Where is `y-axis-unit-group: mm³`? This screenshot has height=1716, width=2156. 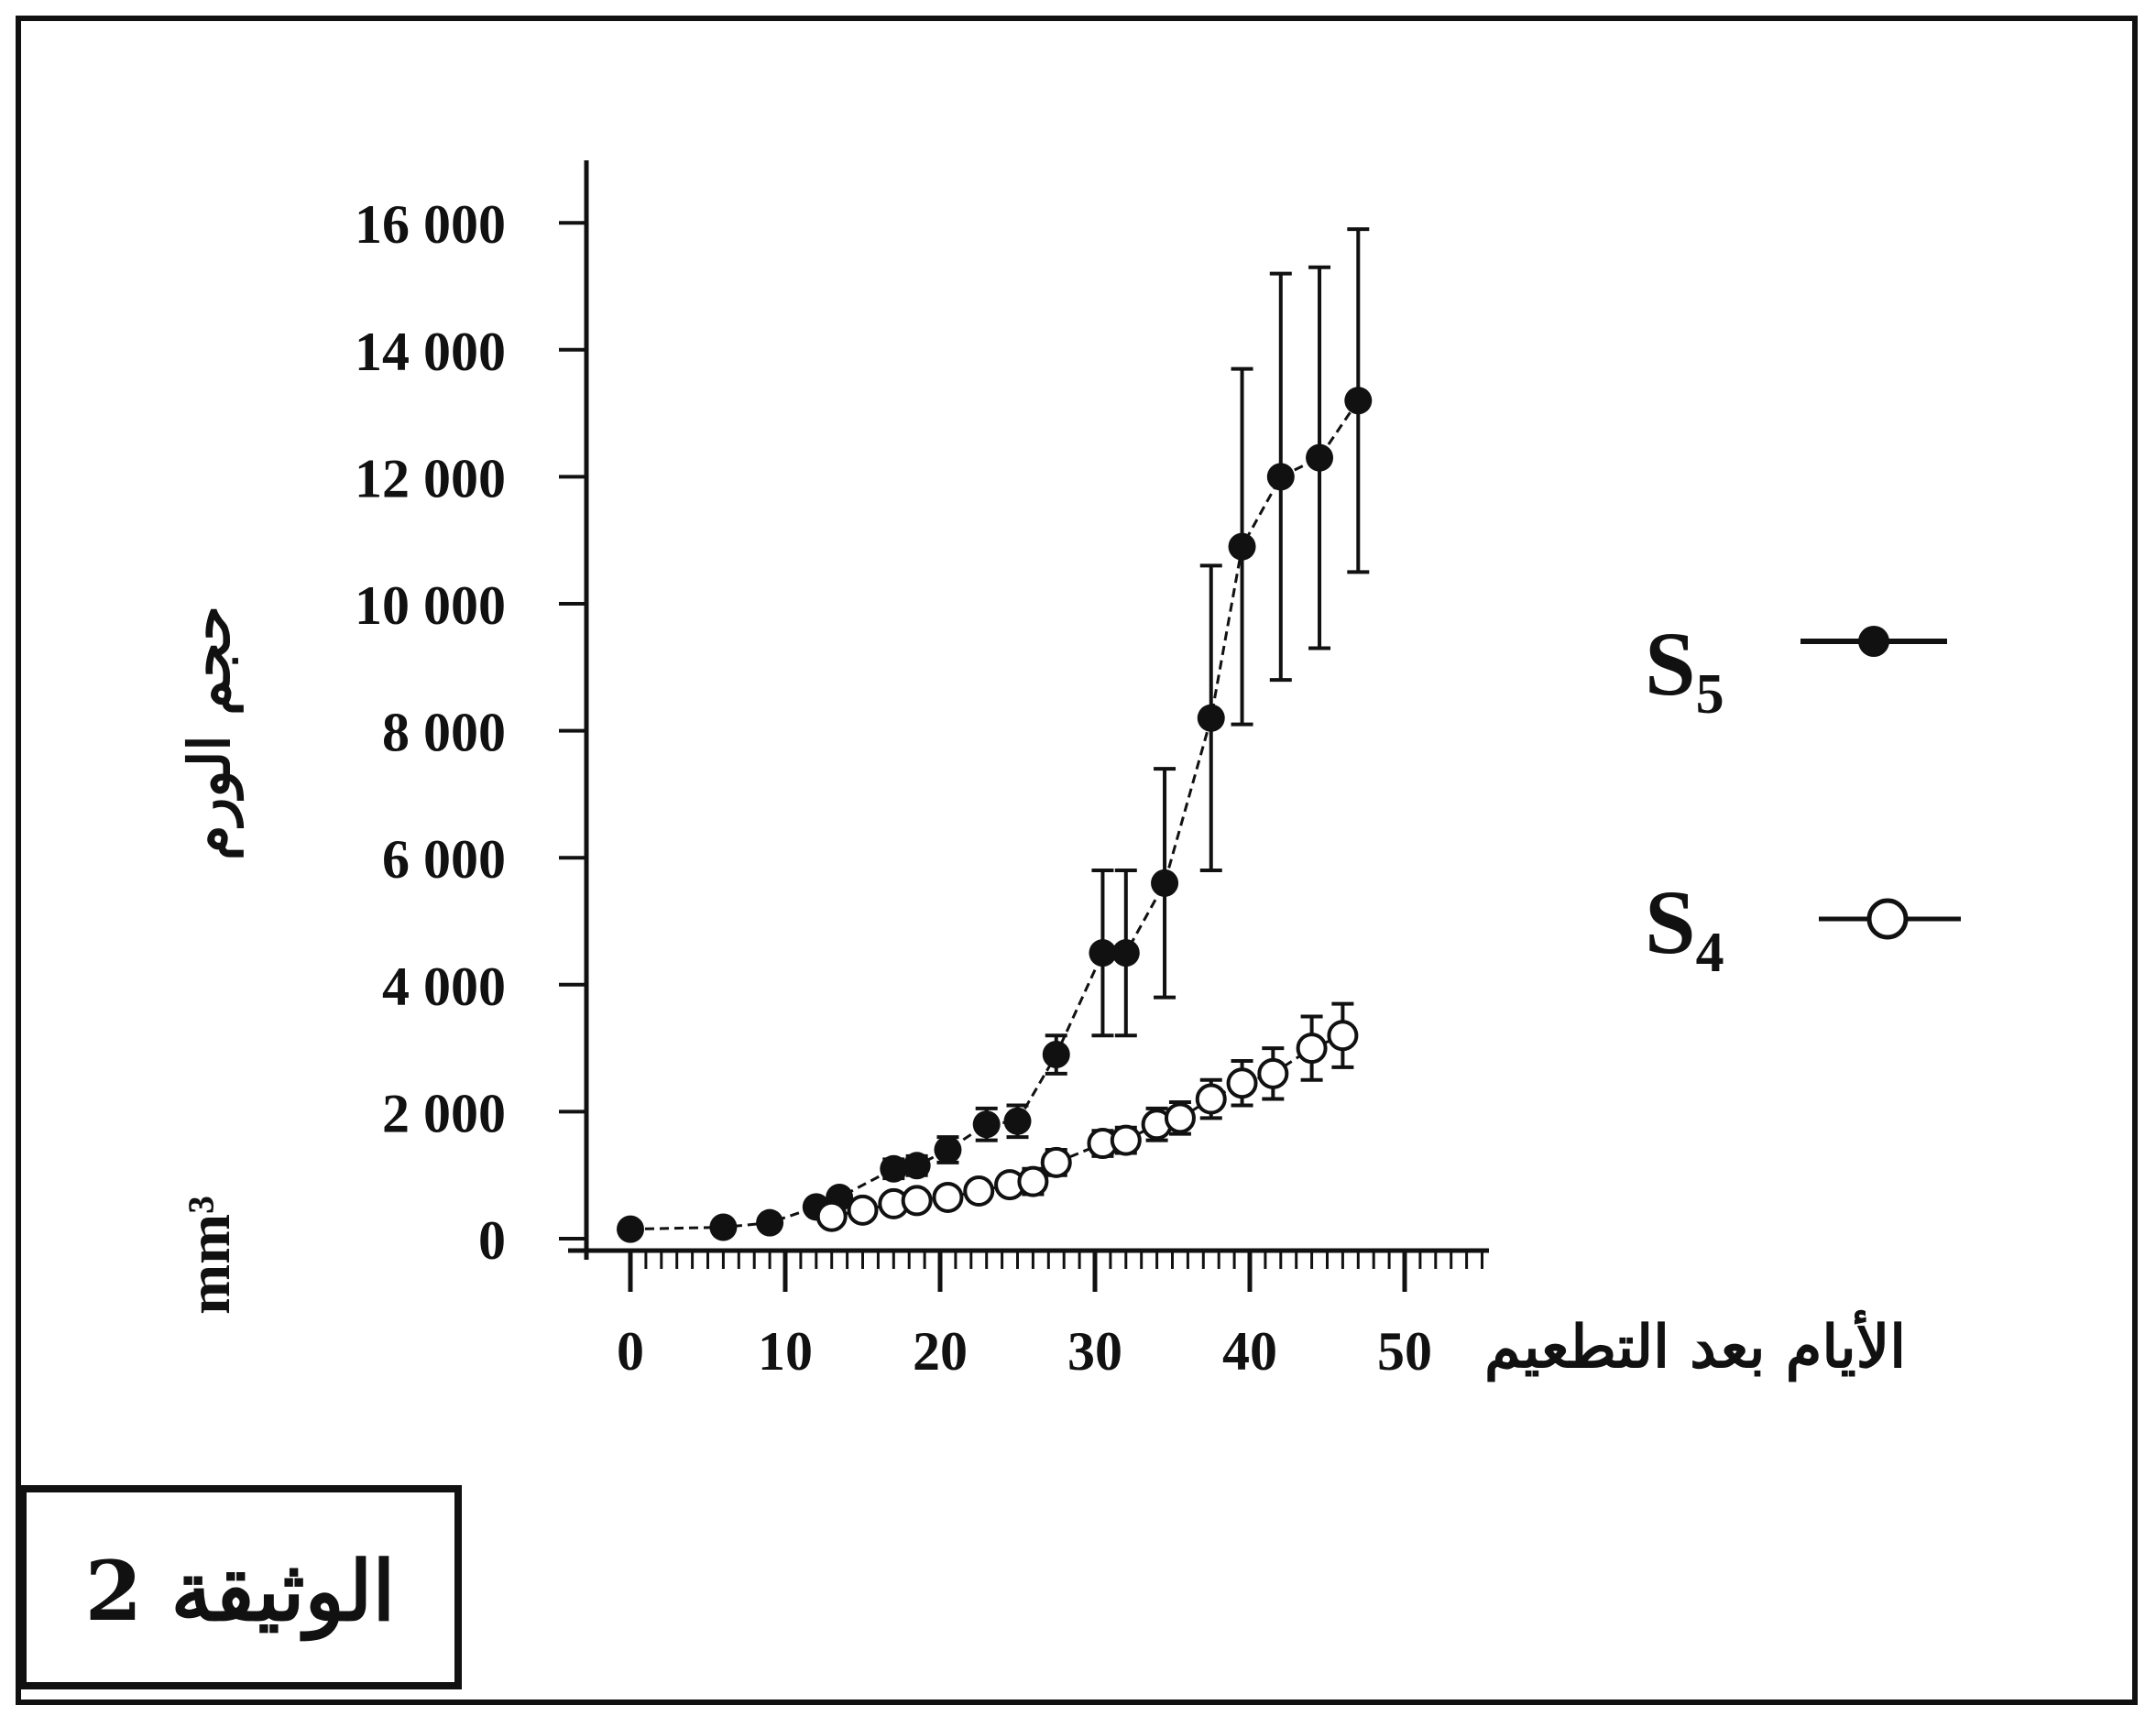 y-axis-unit-group: mm³ is located at coordinates (209, 1255).